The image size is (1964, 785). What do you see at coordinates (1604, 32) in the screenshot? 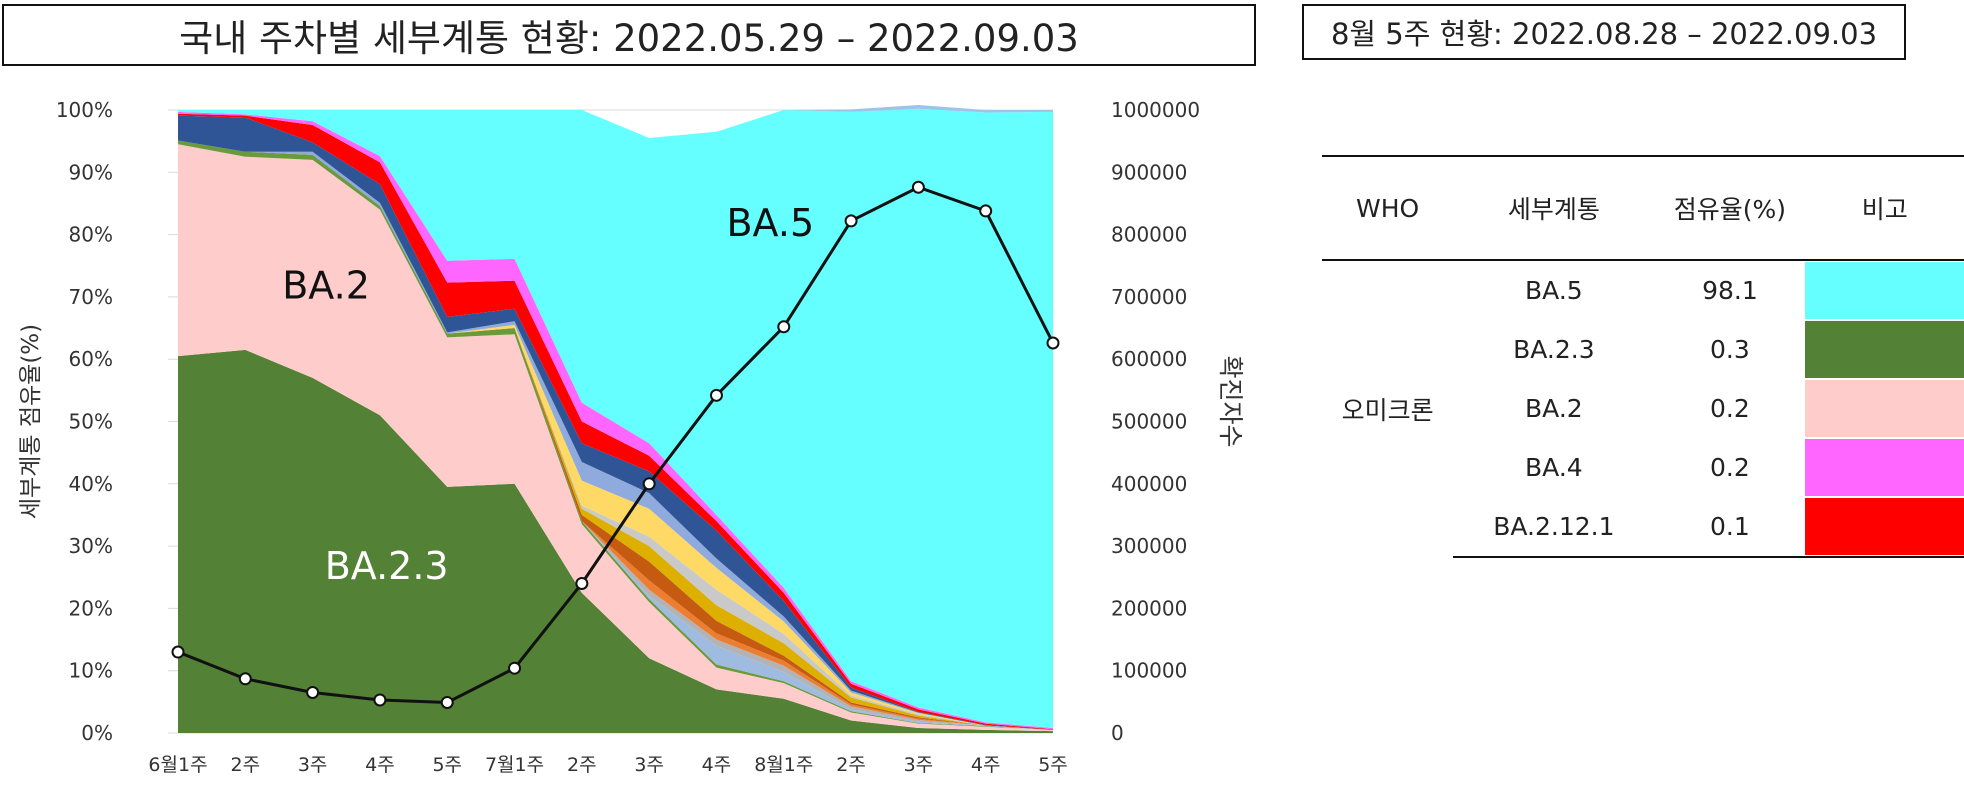
I see `weekly-summary-title: 8월 5주 현황: 2022.08.28 – 2022.09.03` at bounding box center [1604, 32].